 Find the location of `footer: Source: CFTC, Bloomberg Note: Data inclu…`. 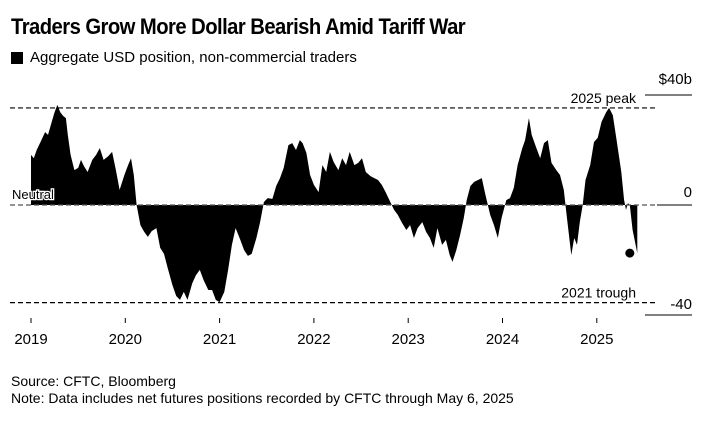

footer: Source: CFTC, Bloomberg Note: Data inclu… is located at coordinates (262, 390).